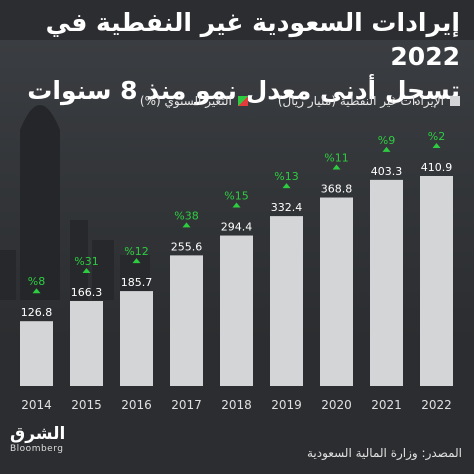 Image resolution: width=474 pixels, height=474 pixels. I want to click on growth-arrow-2021, so click(386, 149).